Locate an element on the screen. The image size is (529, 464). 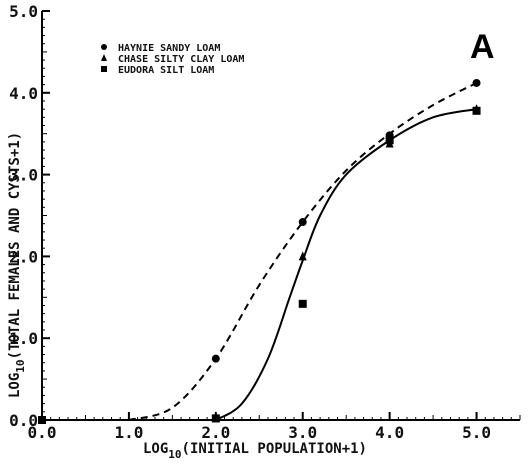
x-tick-label: 0.0 is located at coordinates (42, 432).